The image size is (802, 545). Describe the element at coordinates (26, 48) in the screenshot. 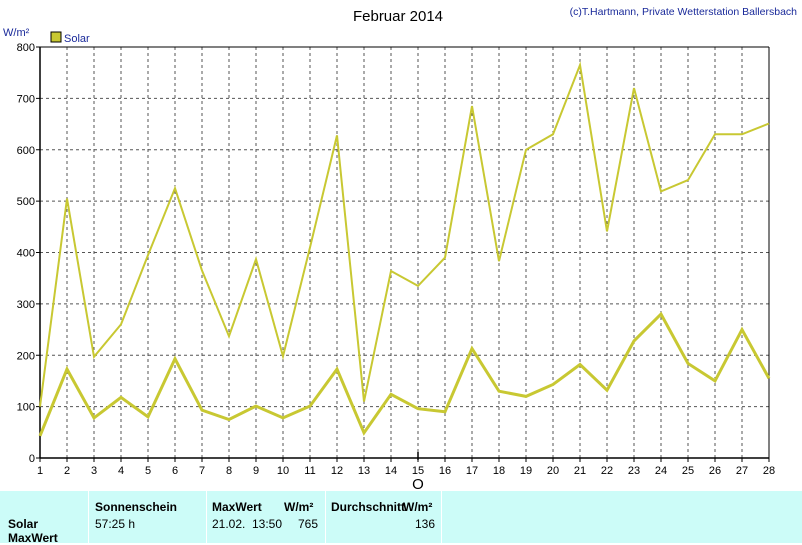

I see `y-tick-label: 800` at that location.